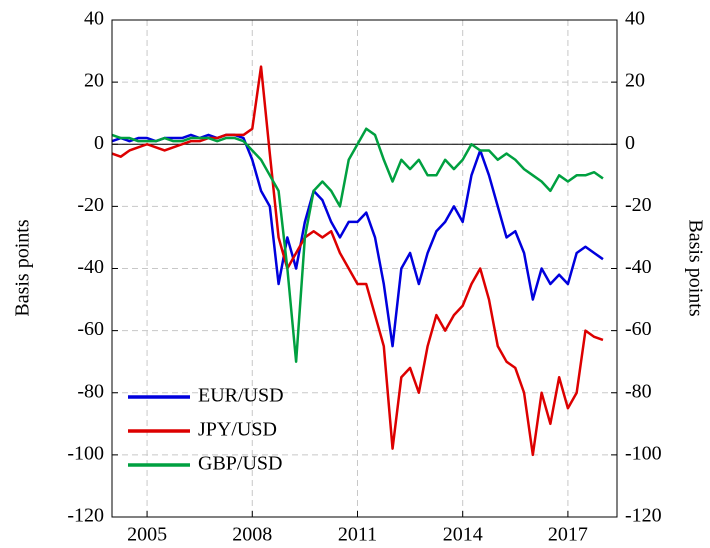  I want to click on y-tick-label: -120, so click(85, 516).